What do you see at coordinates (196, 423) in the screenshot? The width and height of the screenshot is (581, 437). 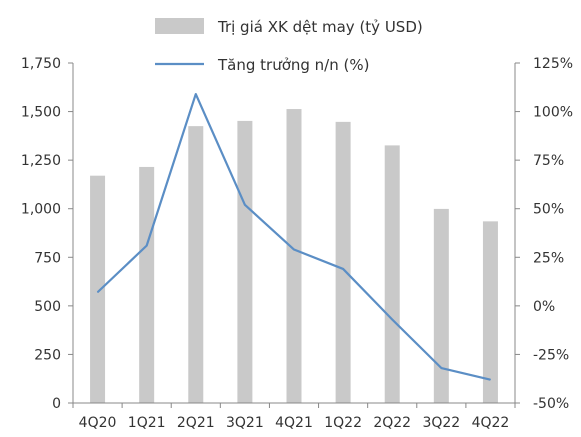 I see `x-tick-label-2q21: 2Q21` at bounding box center [196, 423].